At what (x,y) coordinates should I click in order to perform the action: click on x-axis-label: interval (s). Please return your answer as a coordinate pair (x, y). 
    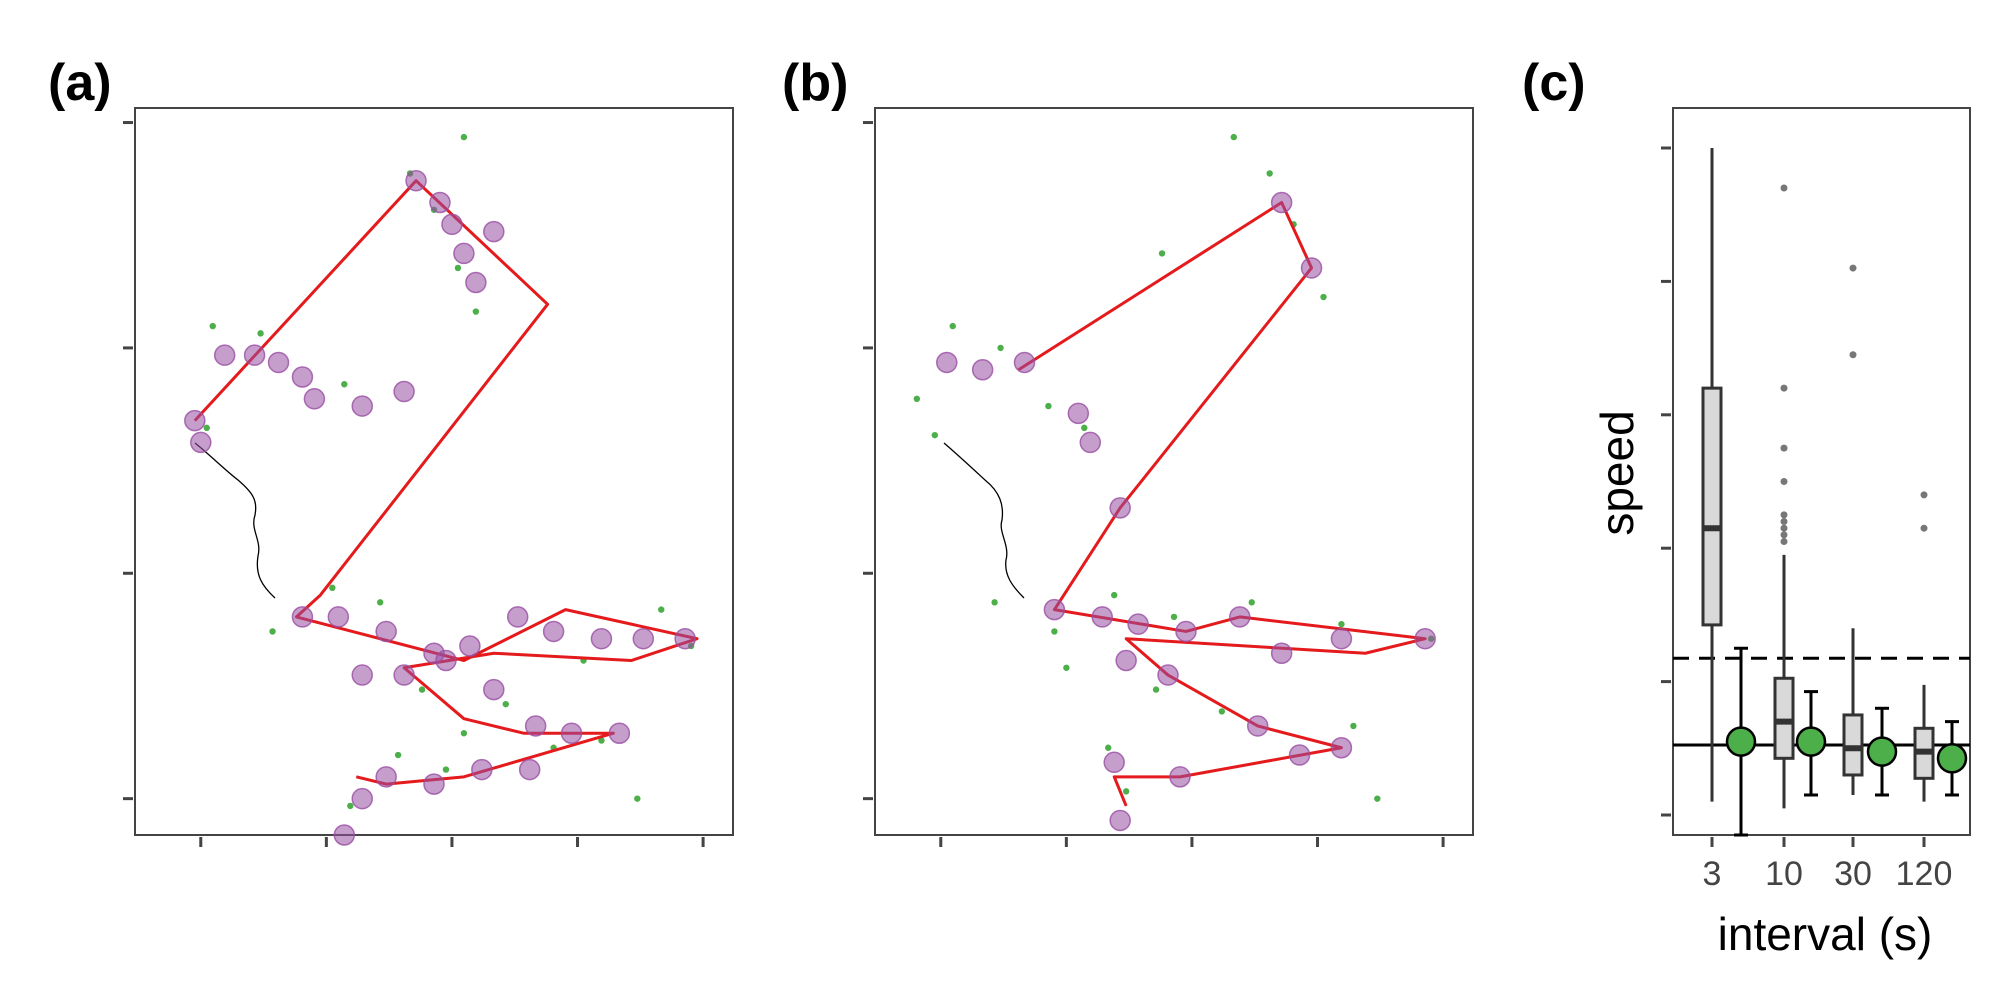
    Looking at the image, I should click on (1825, 934).